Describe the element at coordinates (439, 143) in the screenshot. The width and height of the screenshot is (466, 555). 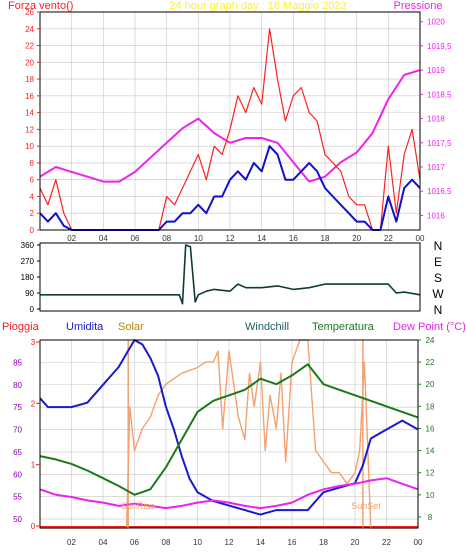
I see `pressure-tick-label: 1017,5` at that location.